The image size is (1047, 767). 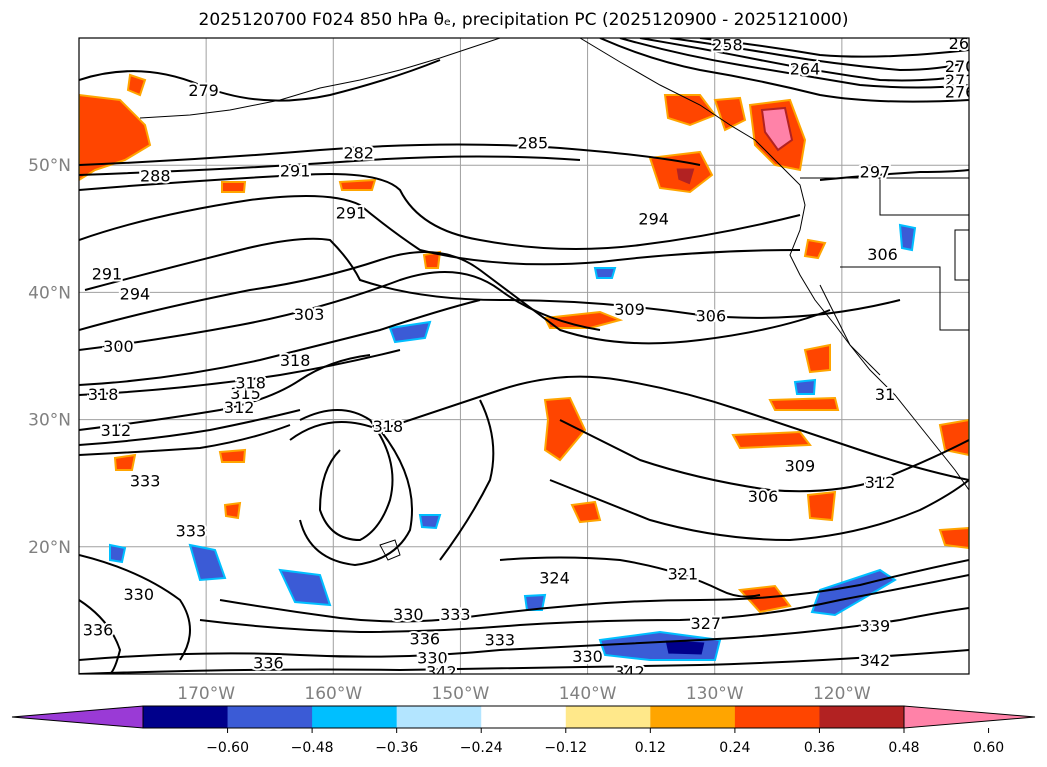 What do you see at coordinates (629, 671) in the screenshot?
I see `contour-label: 342` at bounding box center [629, 671].